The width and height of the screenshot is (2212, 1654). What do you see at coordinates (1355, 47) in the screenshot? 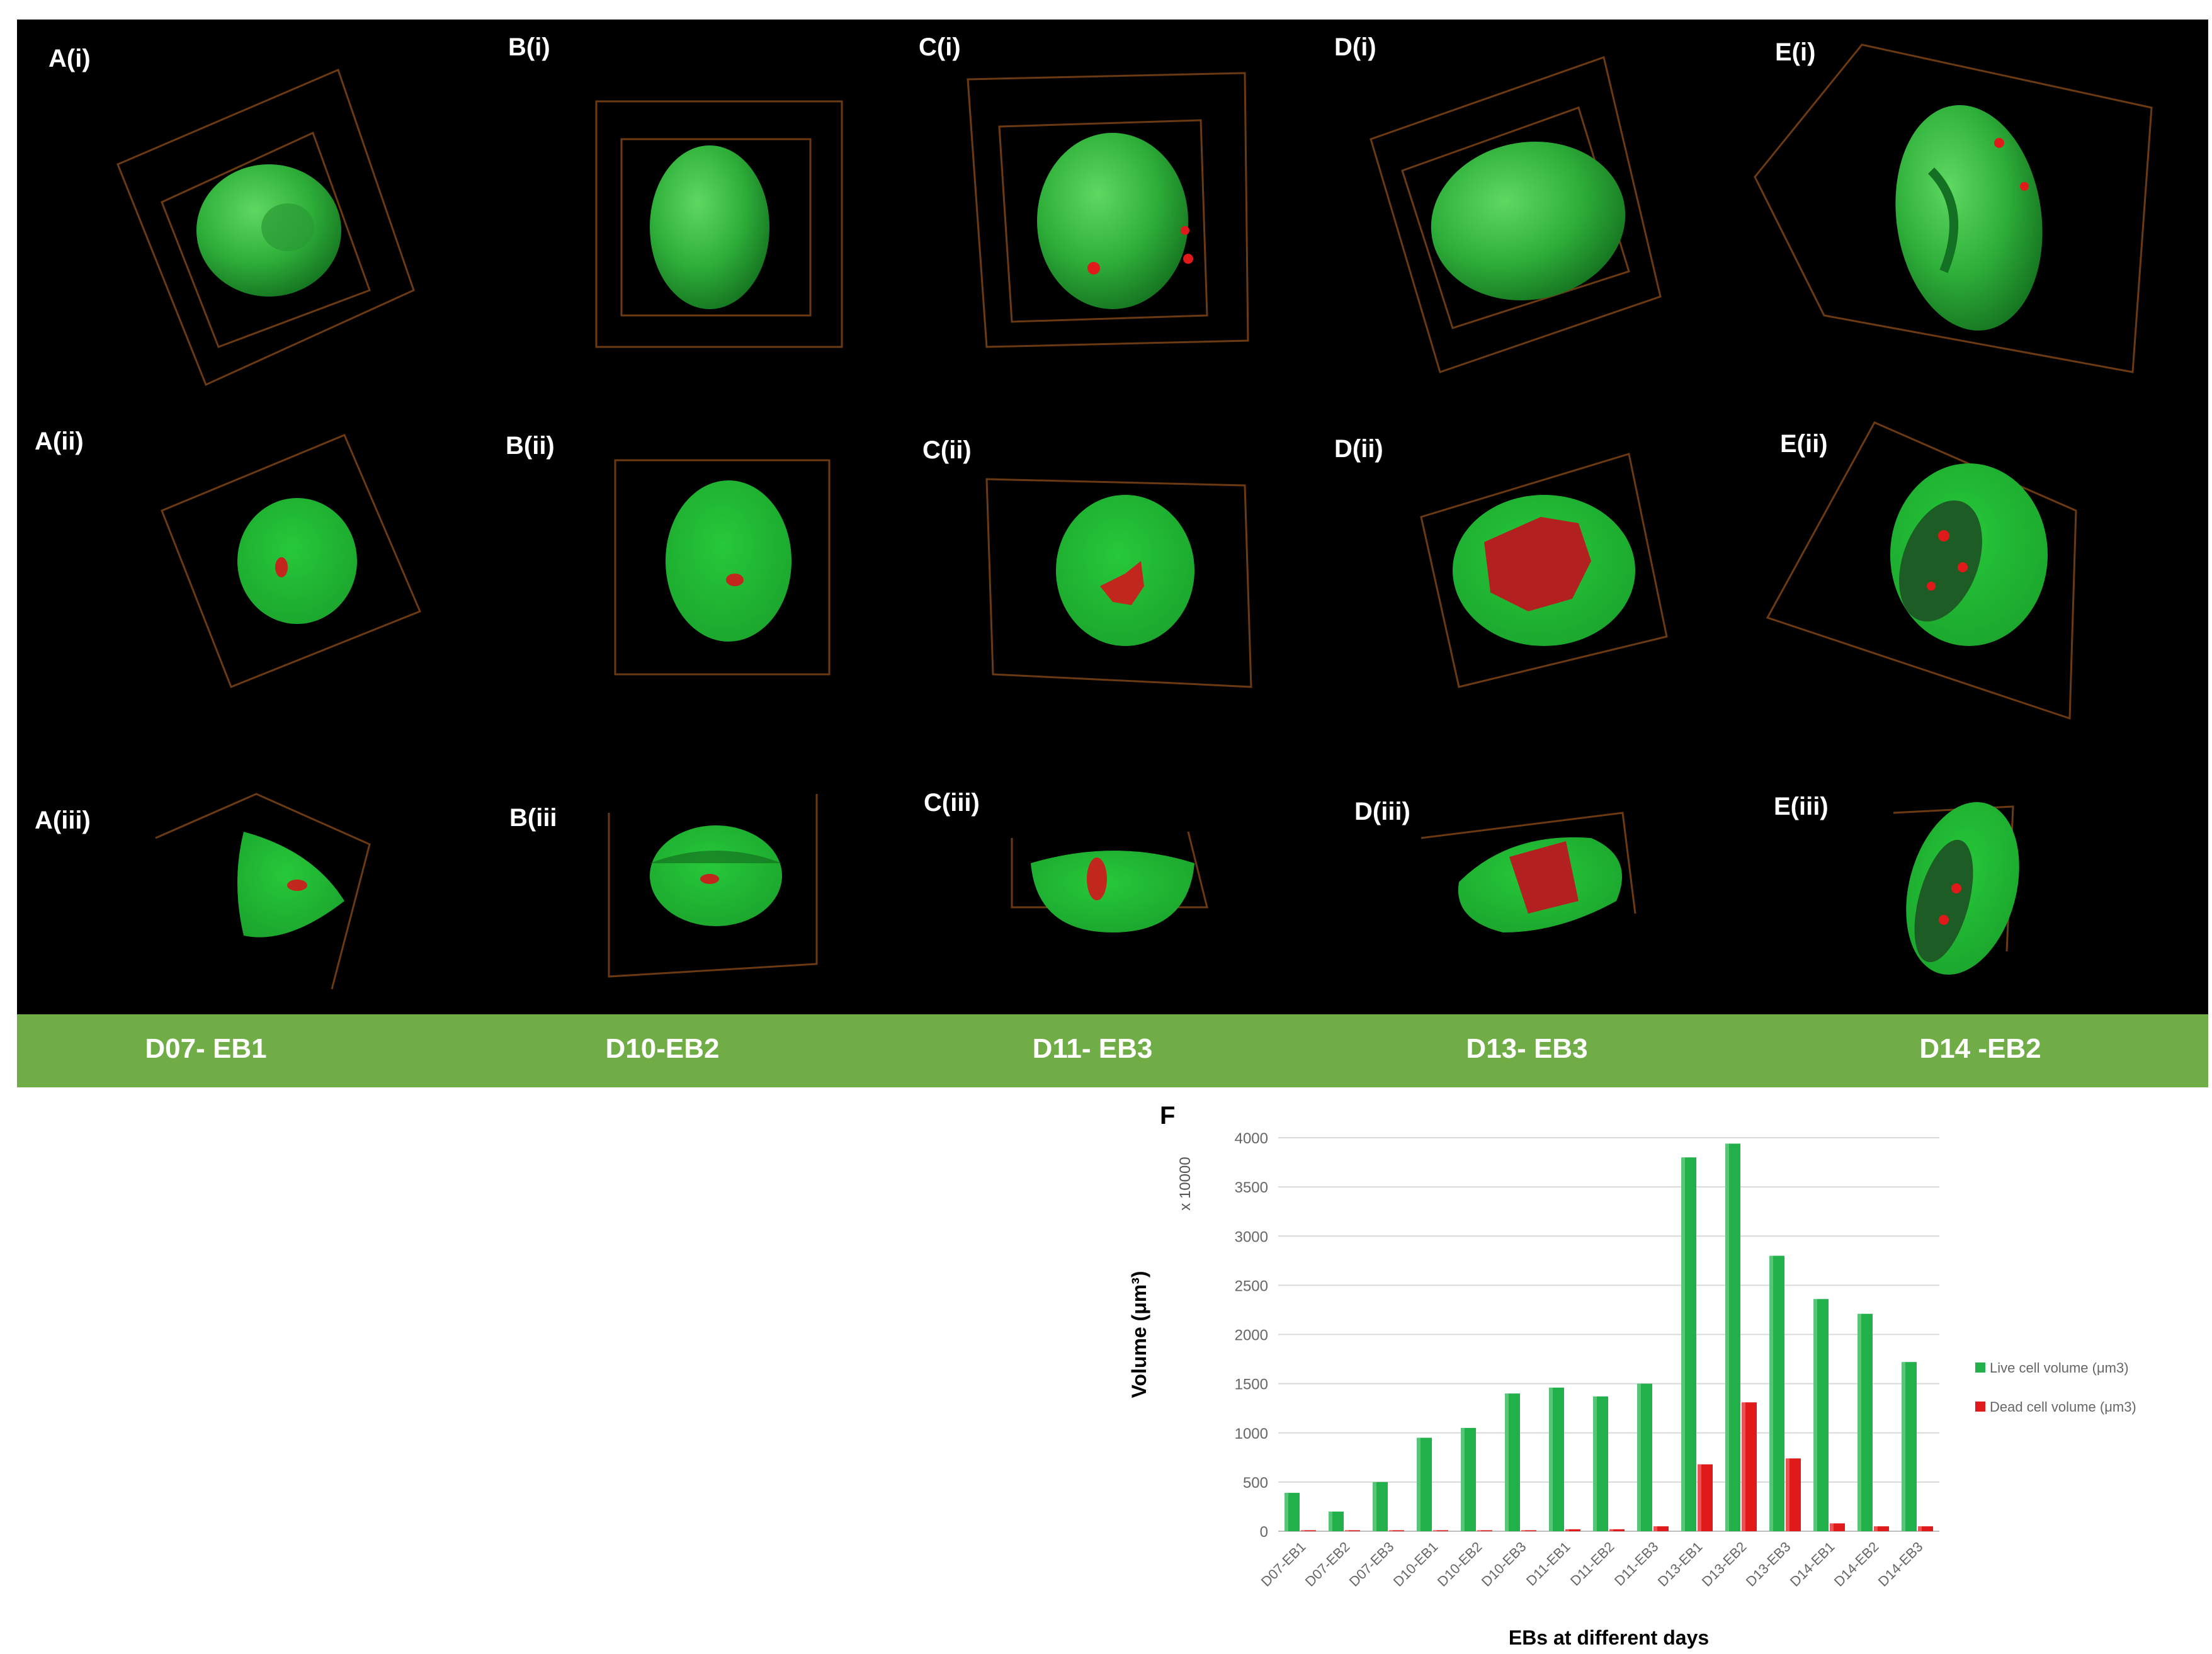
I see `panel-label-d-i: D(i)` at bounding box center [1355, 47].